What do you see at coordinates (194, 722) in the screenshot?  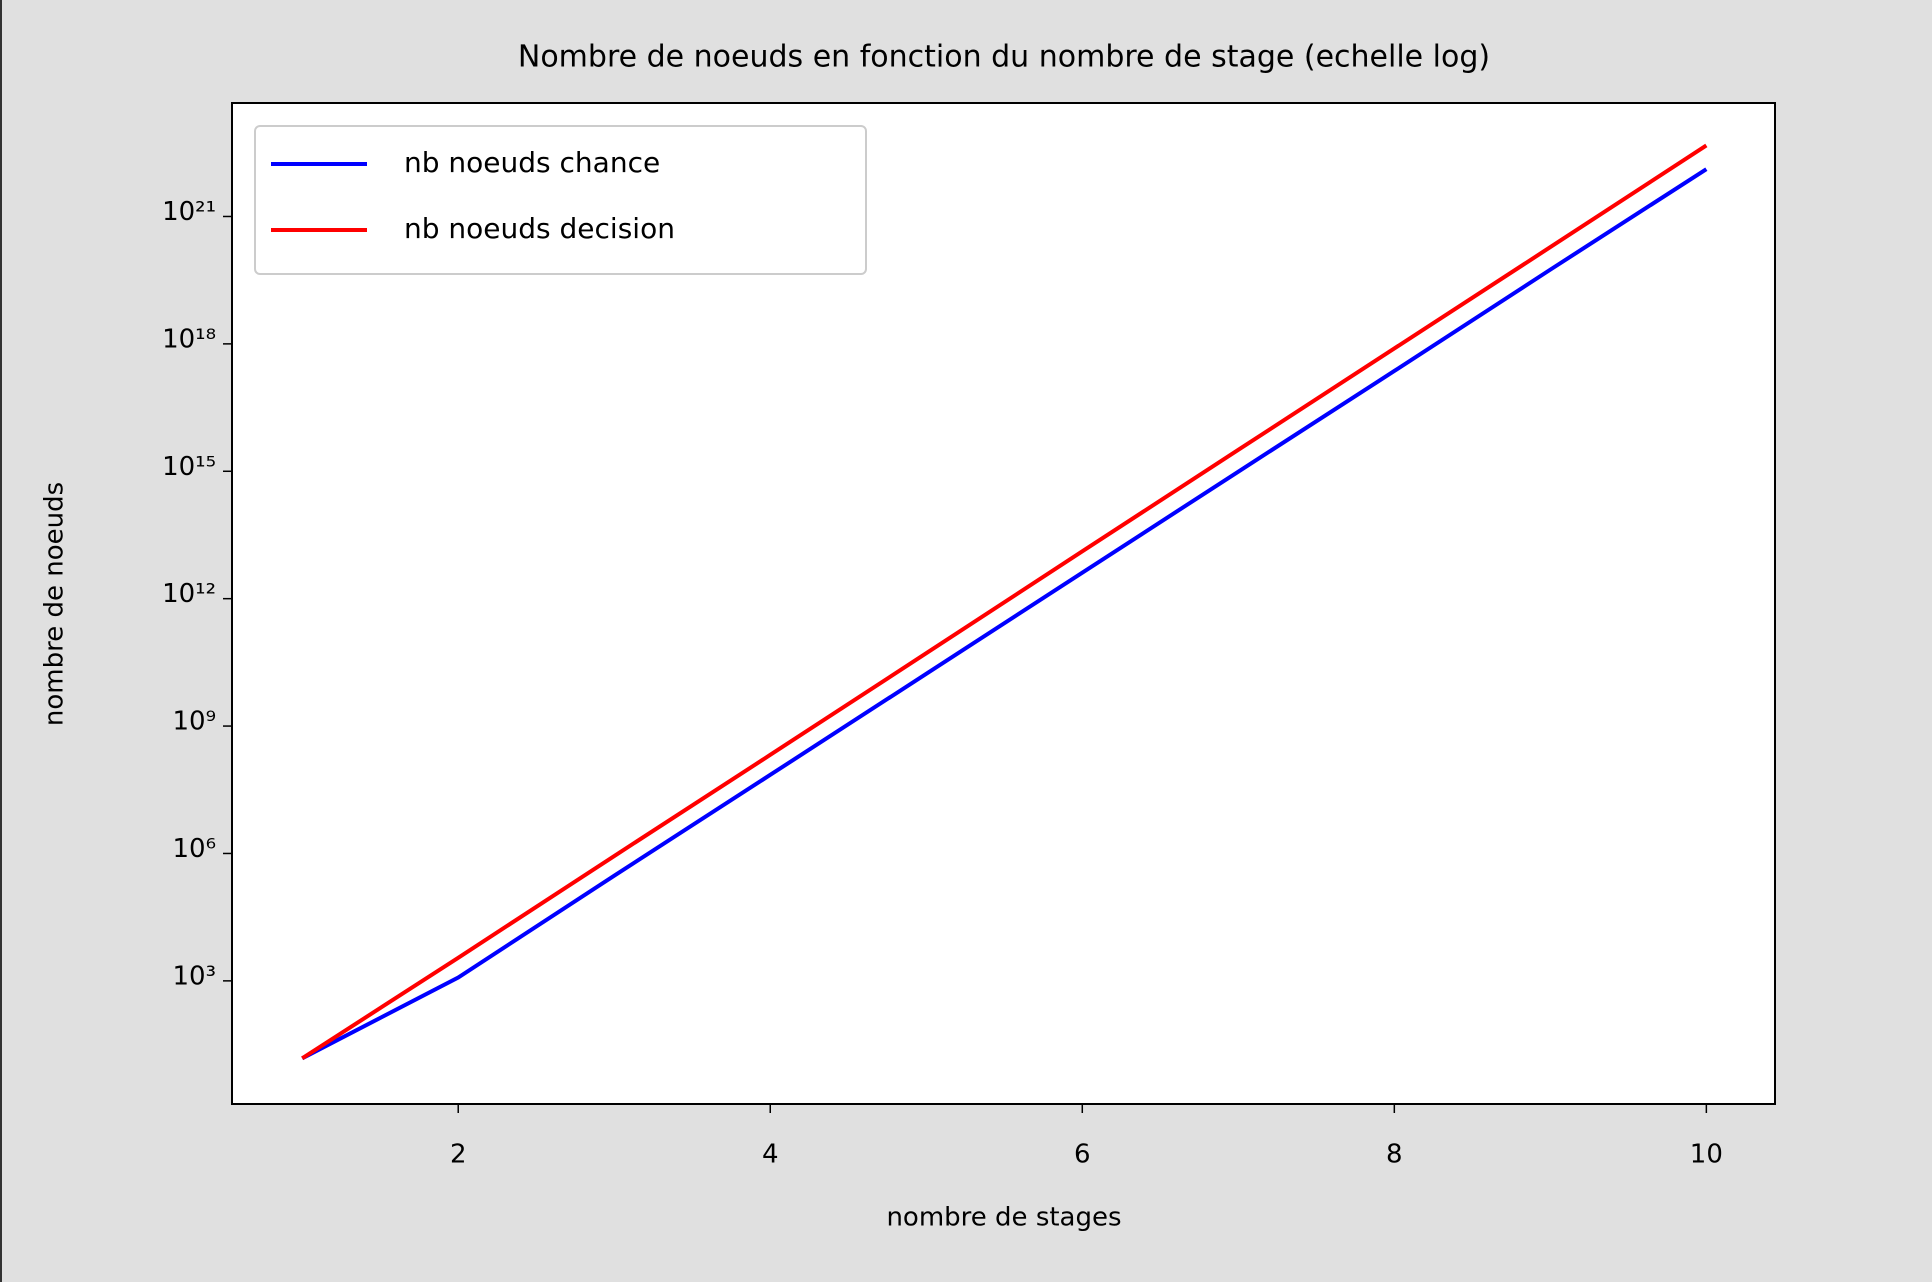 I see `y-tick-label: 10⁹` at bounding box center [194, 722].